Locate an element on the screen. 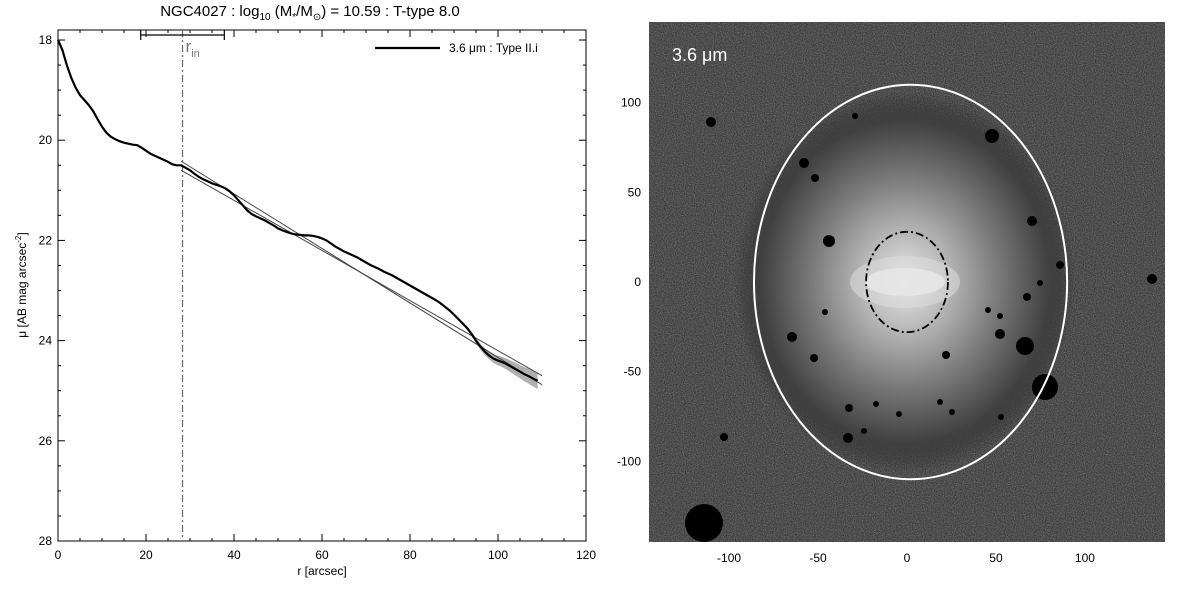 This screenshot has height=590, width=1181. band-label: 3.6 μm is located at coordinates (699, 55).